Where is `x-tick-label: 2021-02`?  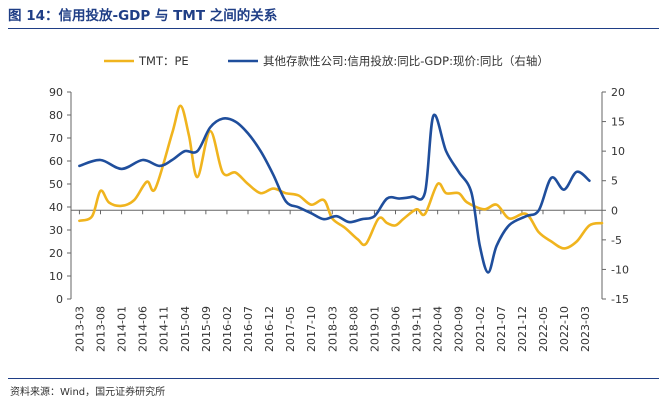
x-tick-label: 2021-02 is located at coordinates (480, 329).